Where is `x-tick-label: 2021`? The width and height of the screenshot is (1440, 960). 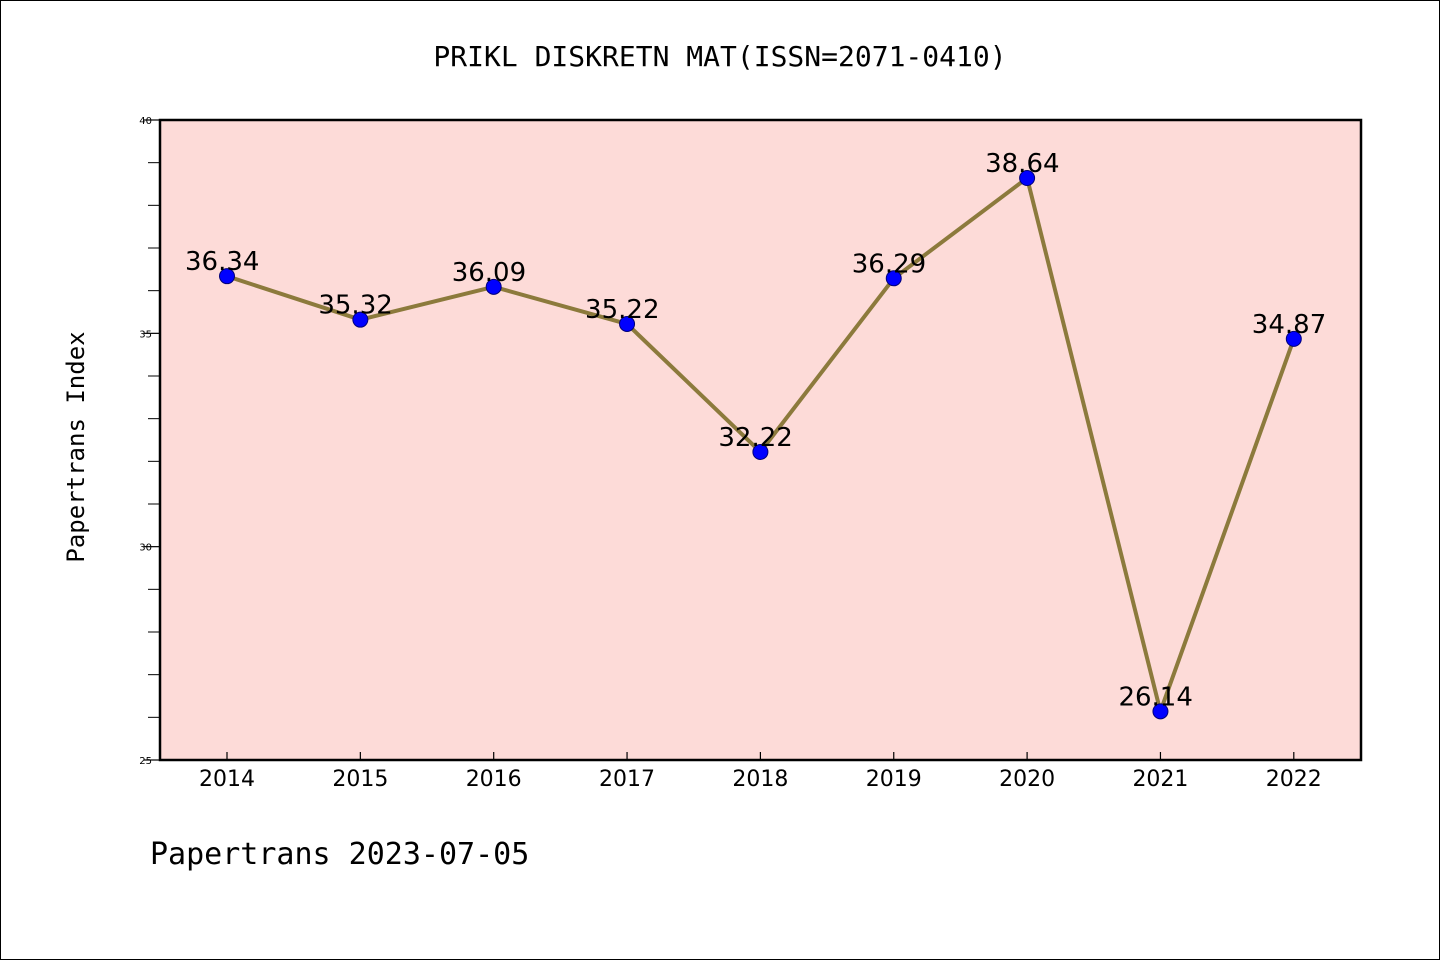
x-tick-label: 2021 is located at coordinates (1160, 779).